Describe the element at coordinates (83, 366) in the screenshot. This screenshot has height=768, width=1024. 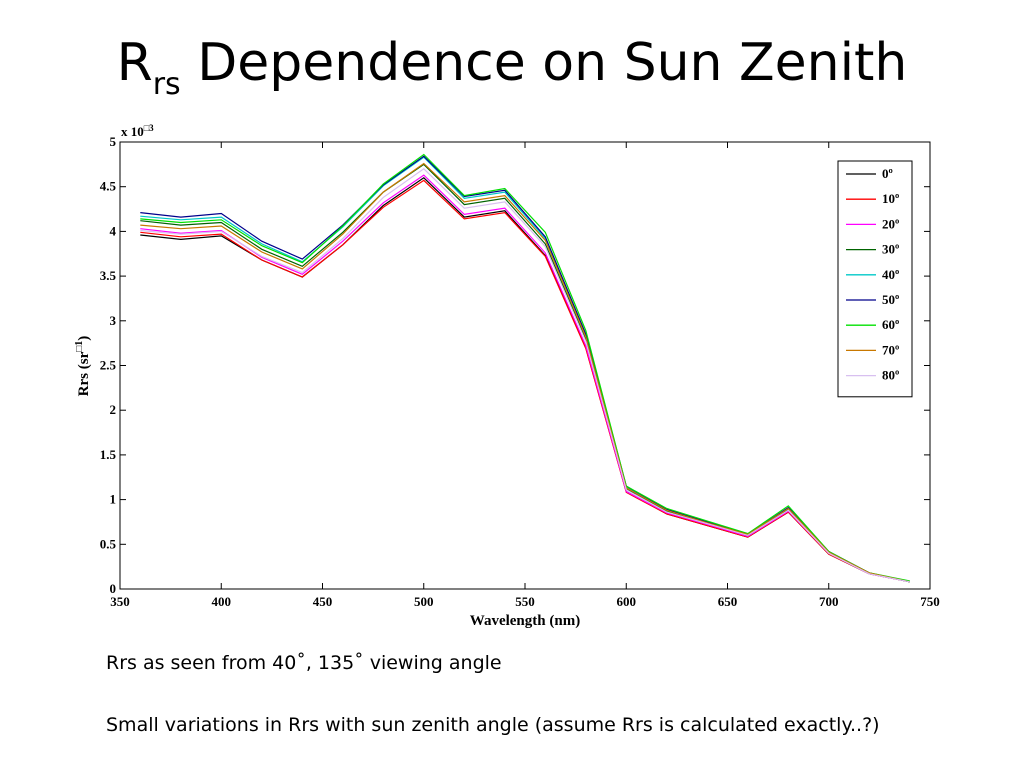
I see `y-axis-label: Rrs (sr□1)` at that location.